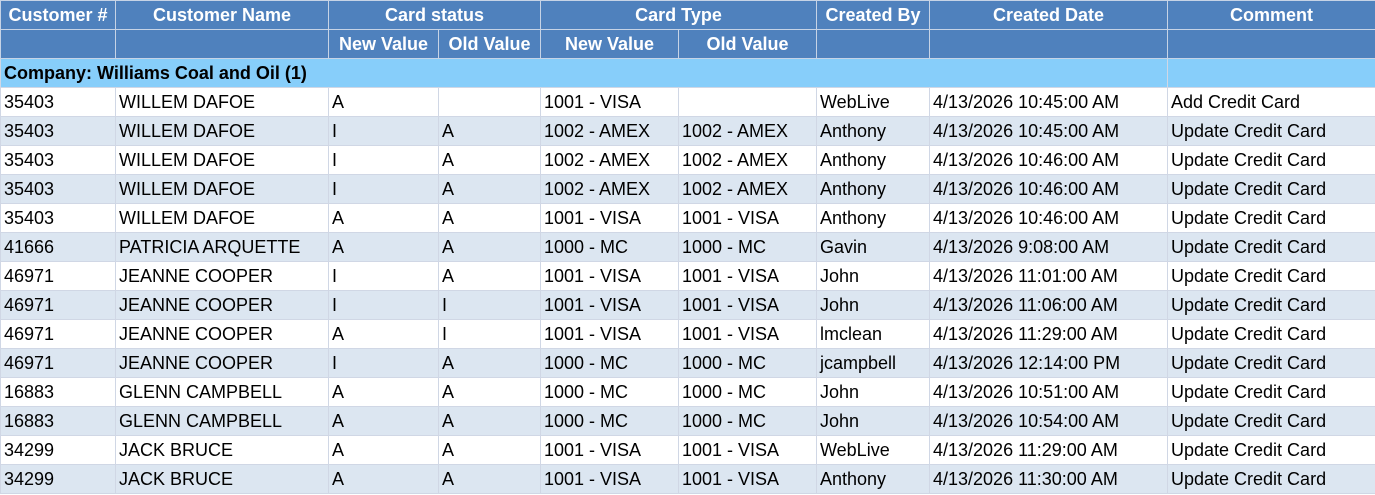 The image size is (1375, 495). Describe the element at coordinates (58, 247) in the screenshot. I see `cell: 41666` at that location.